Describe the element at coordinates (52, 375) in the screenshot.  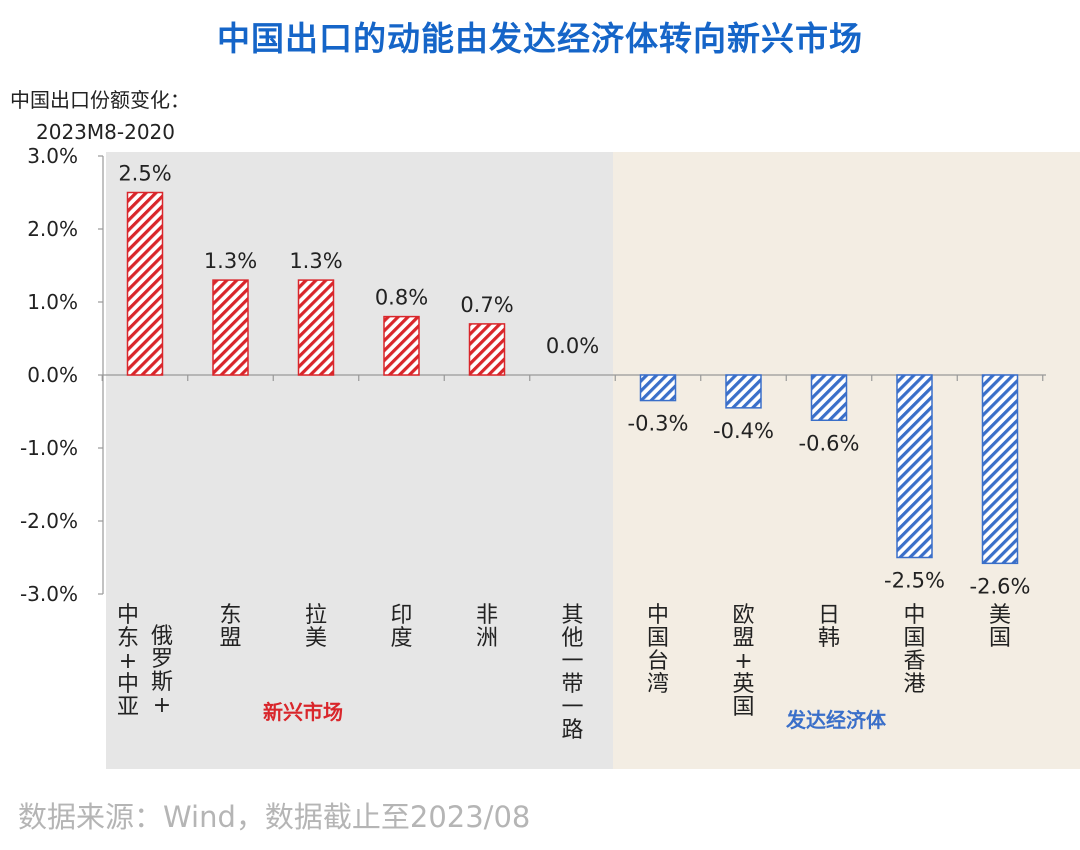
I see `y-tick-label: 0.0%` at that location.